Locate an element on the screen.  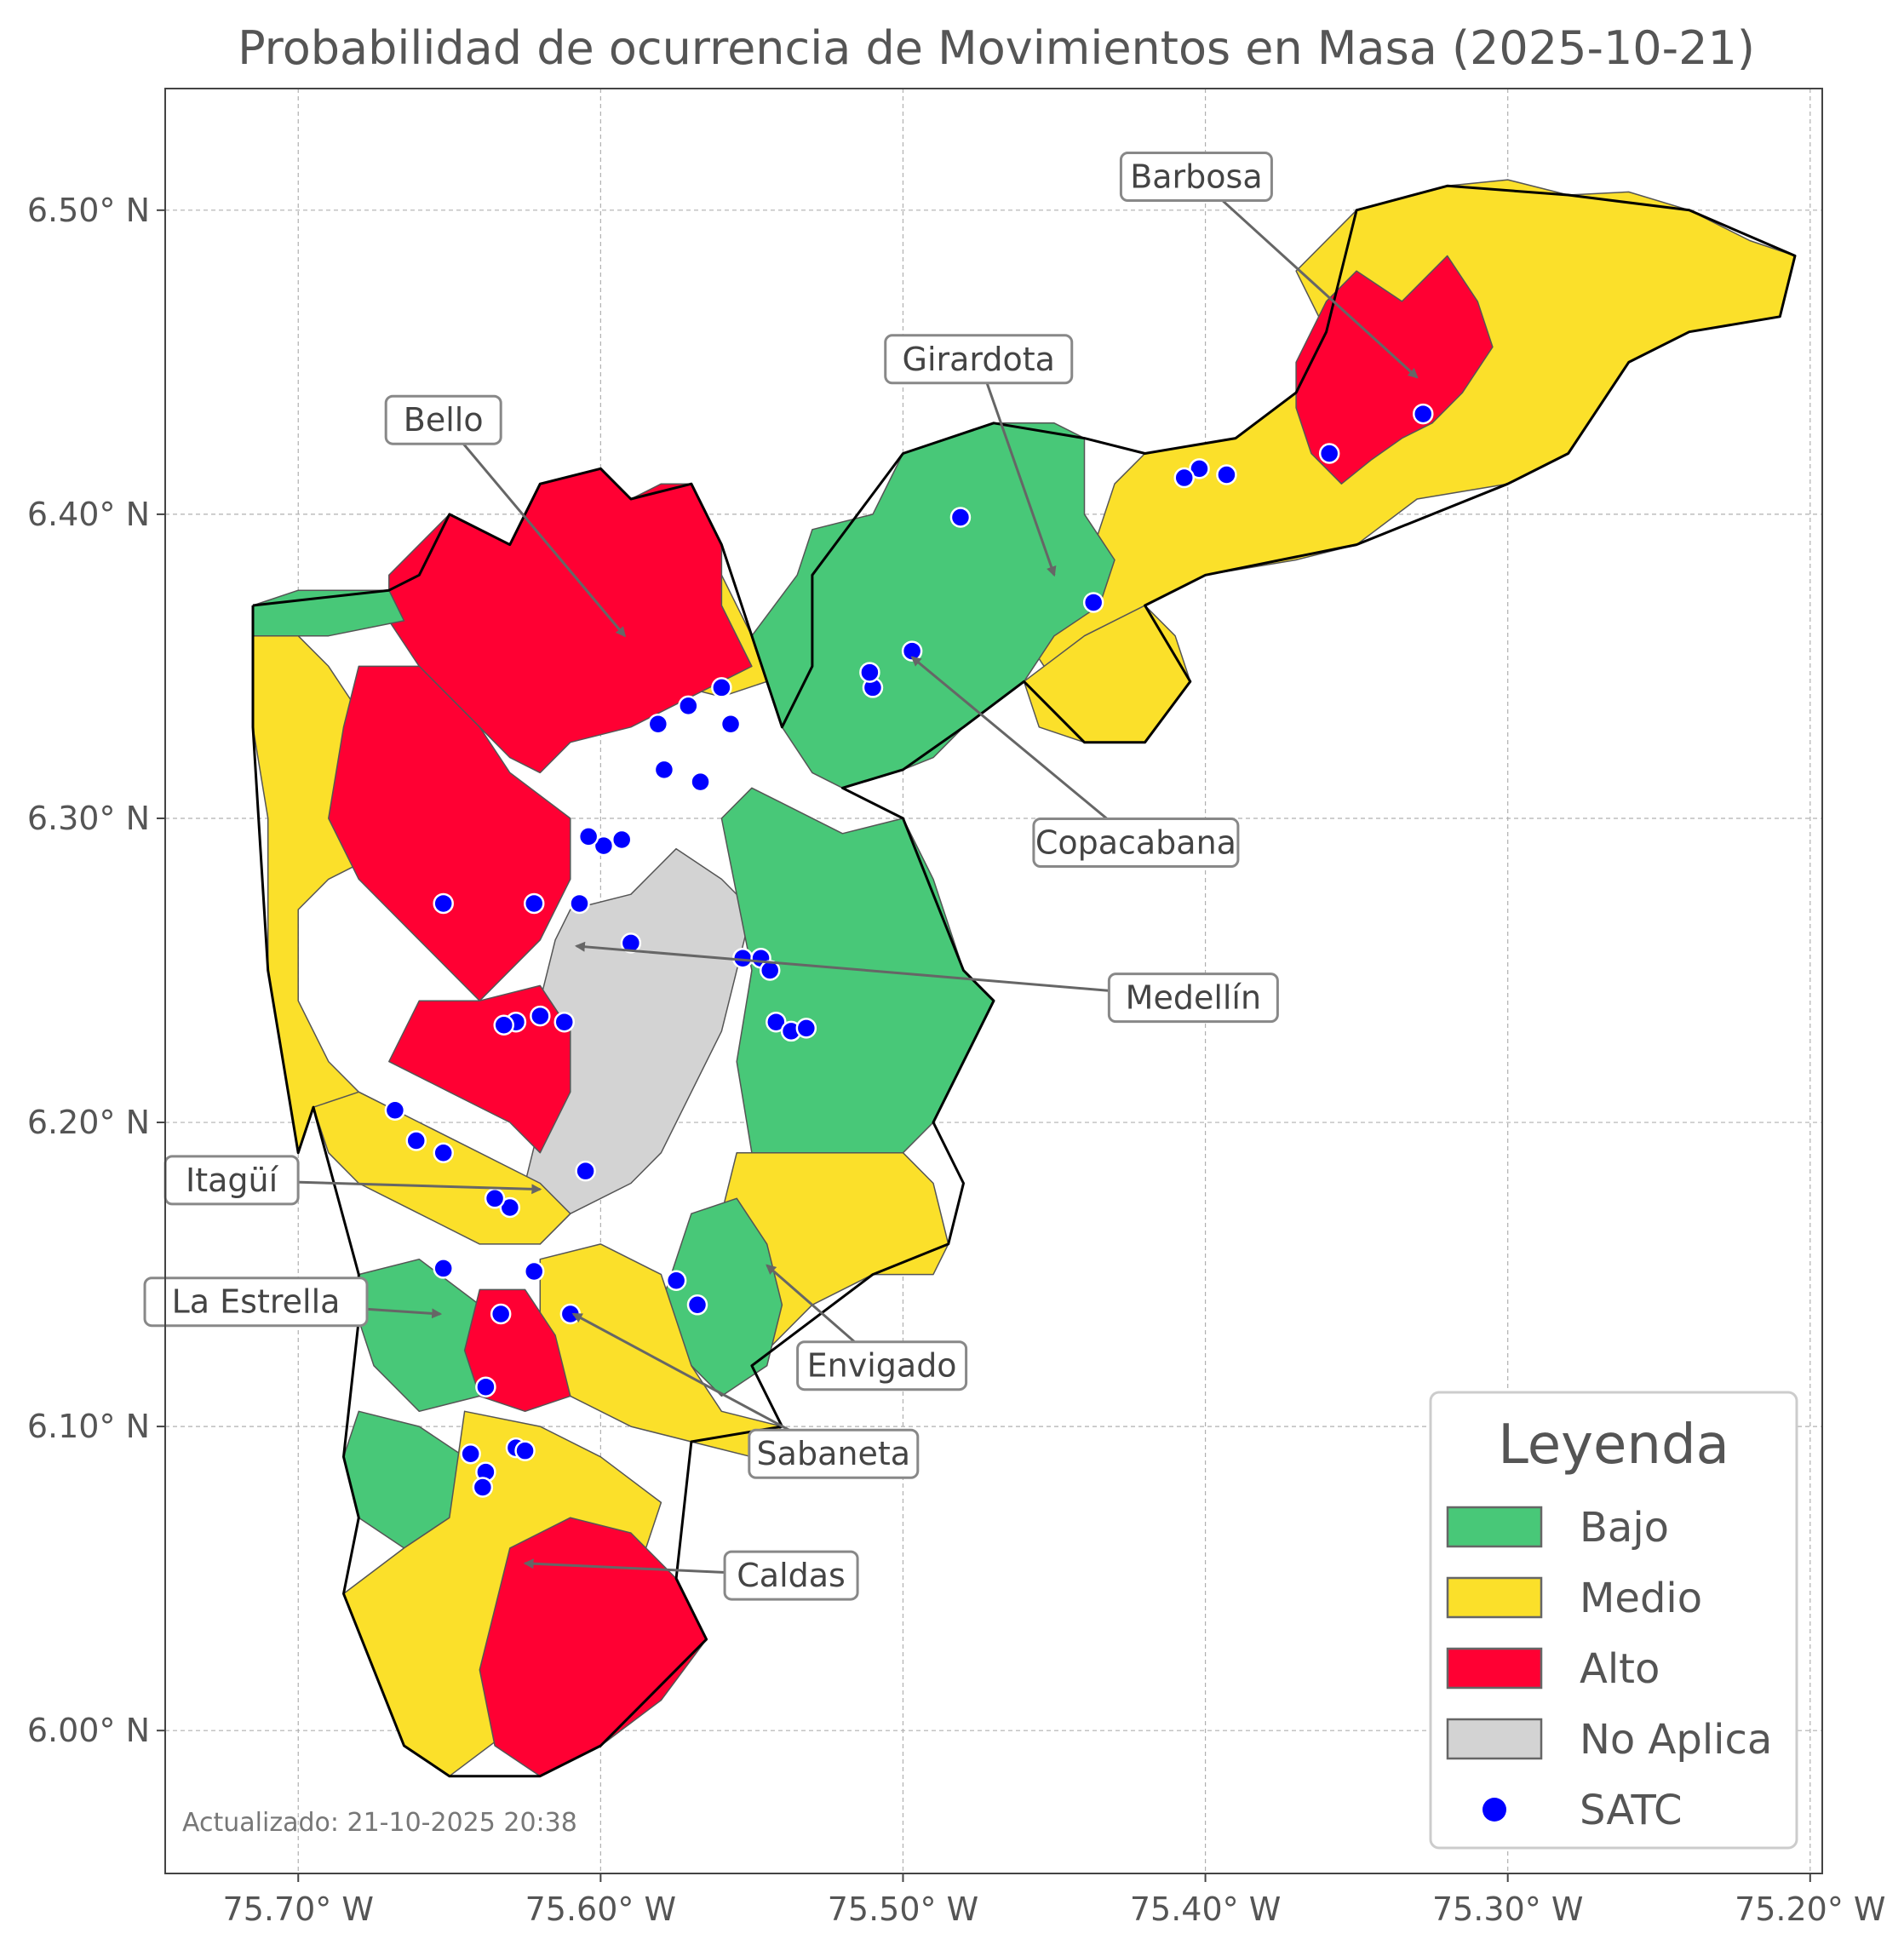
annotation-label: Bello is located at coordinates (444, 420).